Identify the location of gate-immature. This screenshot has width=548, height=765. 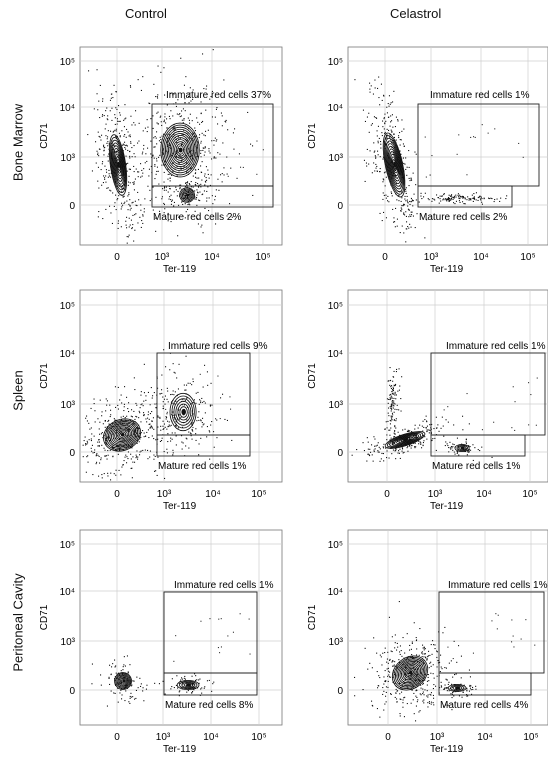
(210, 632).